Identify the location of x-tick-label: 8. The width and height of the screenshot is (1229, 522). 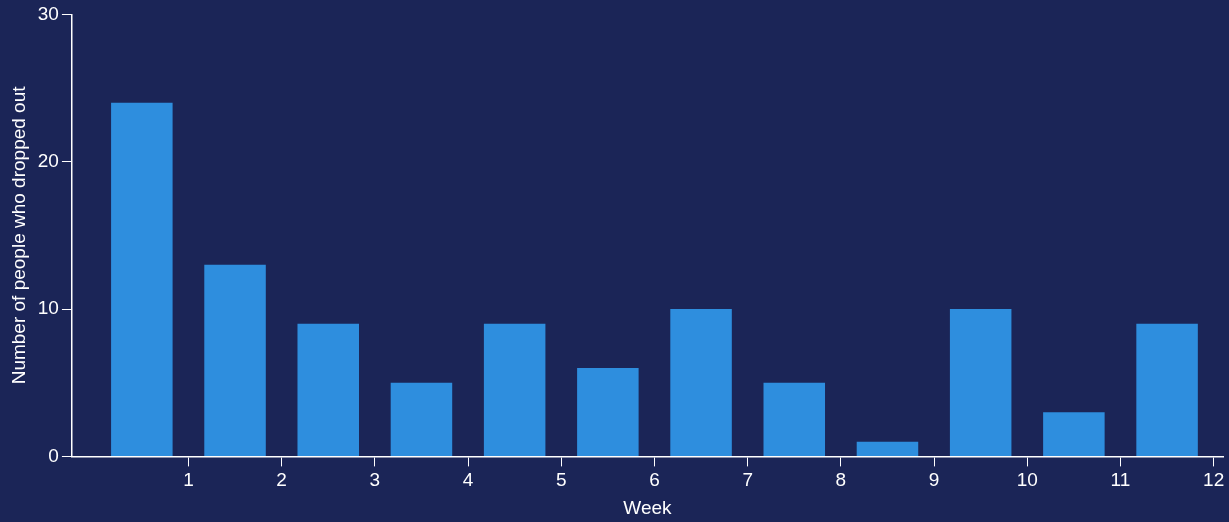
(841, 480).